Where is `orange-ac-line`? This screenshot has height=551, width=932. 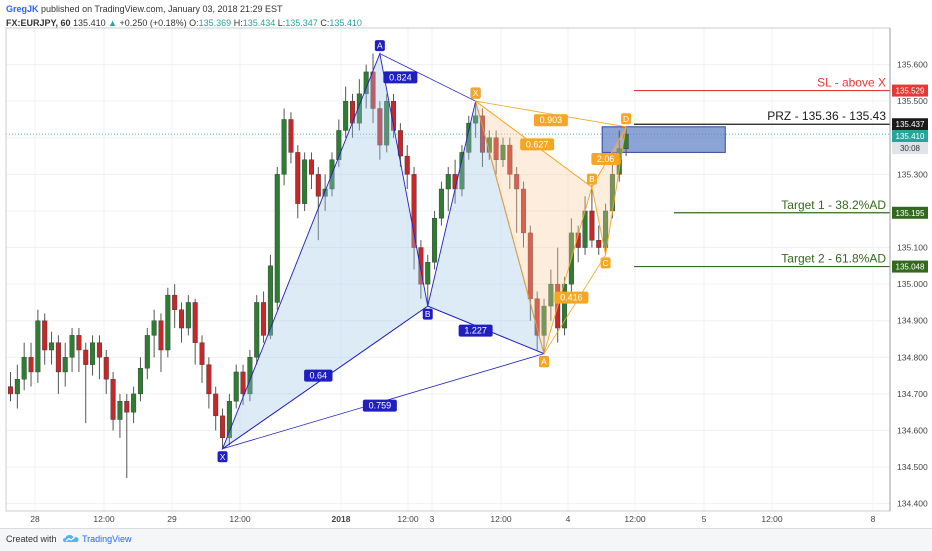 orange-ac-line is located at coordinates (574, 304).